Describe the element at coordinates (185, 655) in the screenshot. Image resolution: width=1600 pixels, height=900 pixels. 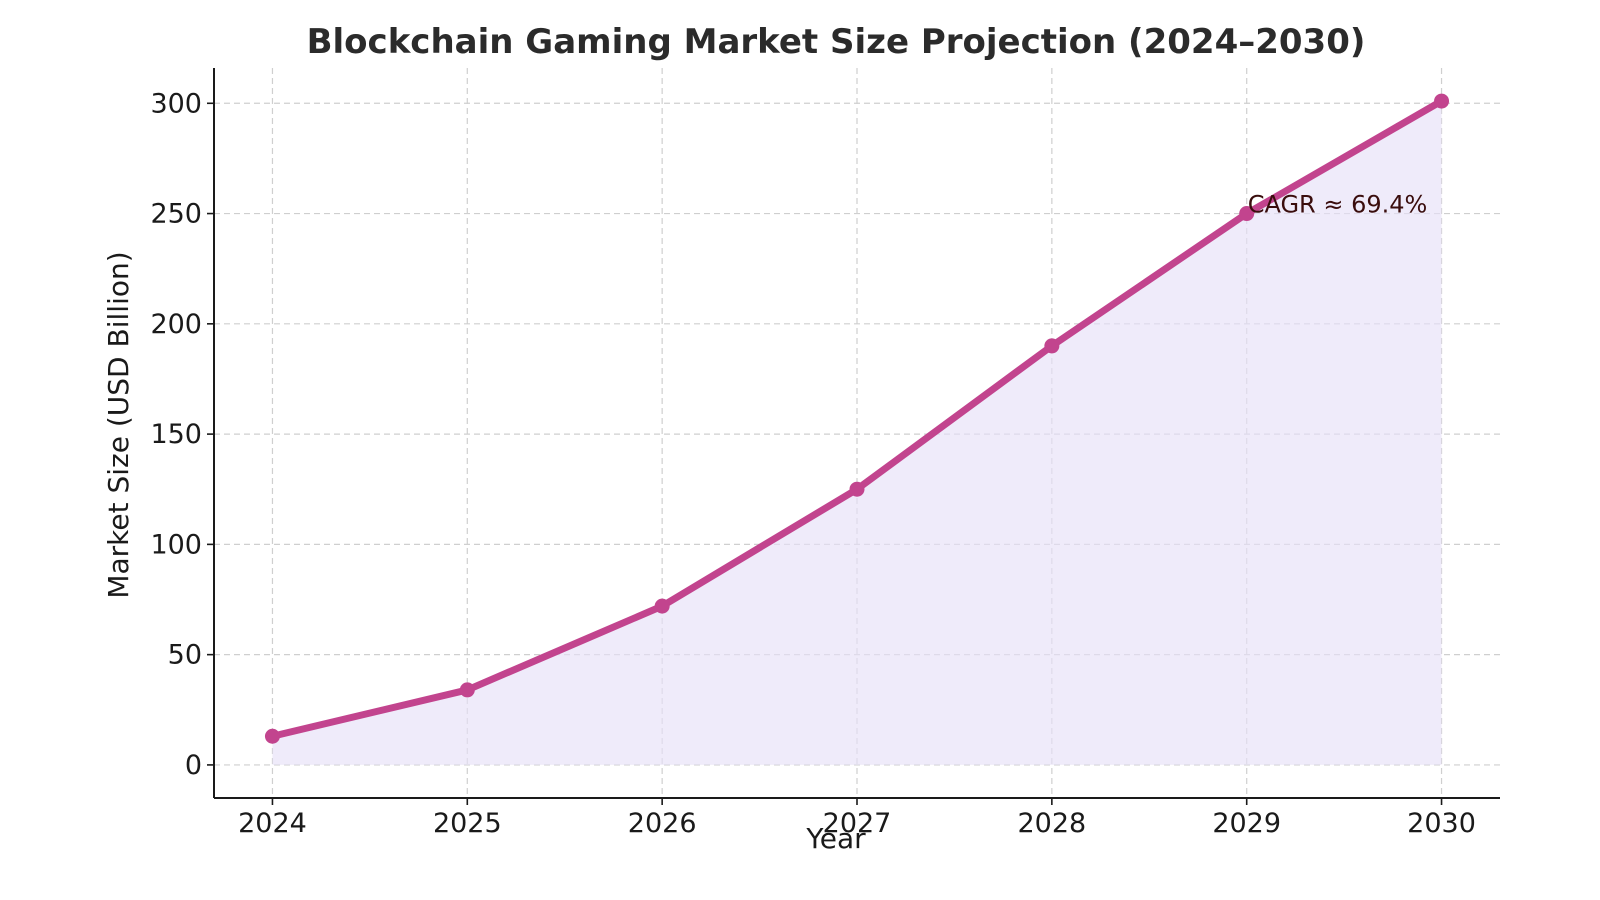
I see `y-tick-label-50: 50` at that location.